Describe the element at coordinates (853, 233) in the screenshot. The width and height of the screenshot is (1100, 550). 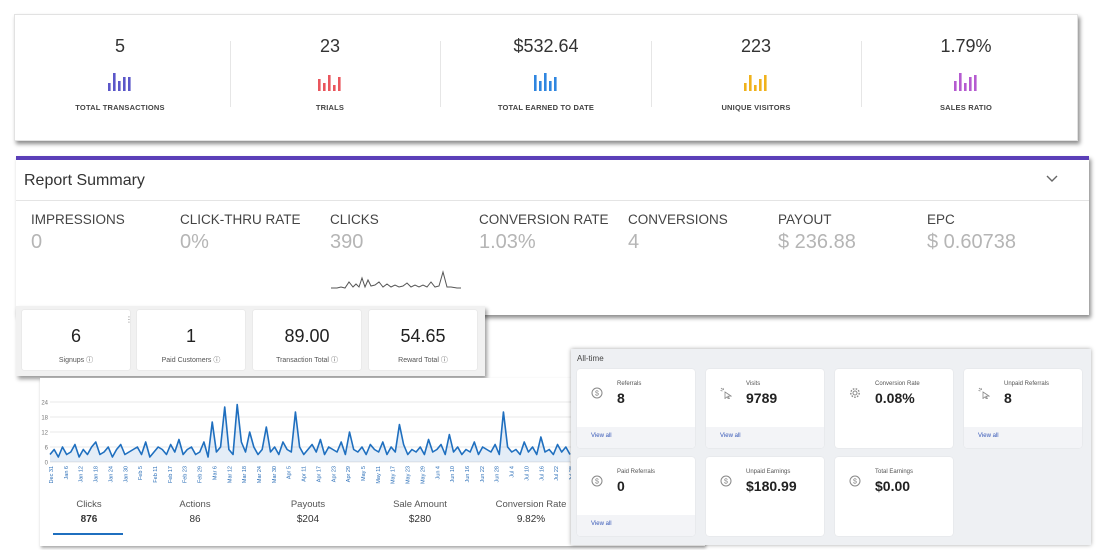
I see `metric-payout: PAYOUT $ 236.88` at that location.